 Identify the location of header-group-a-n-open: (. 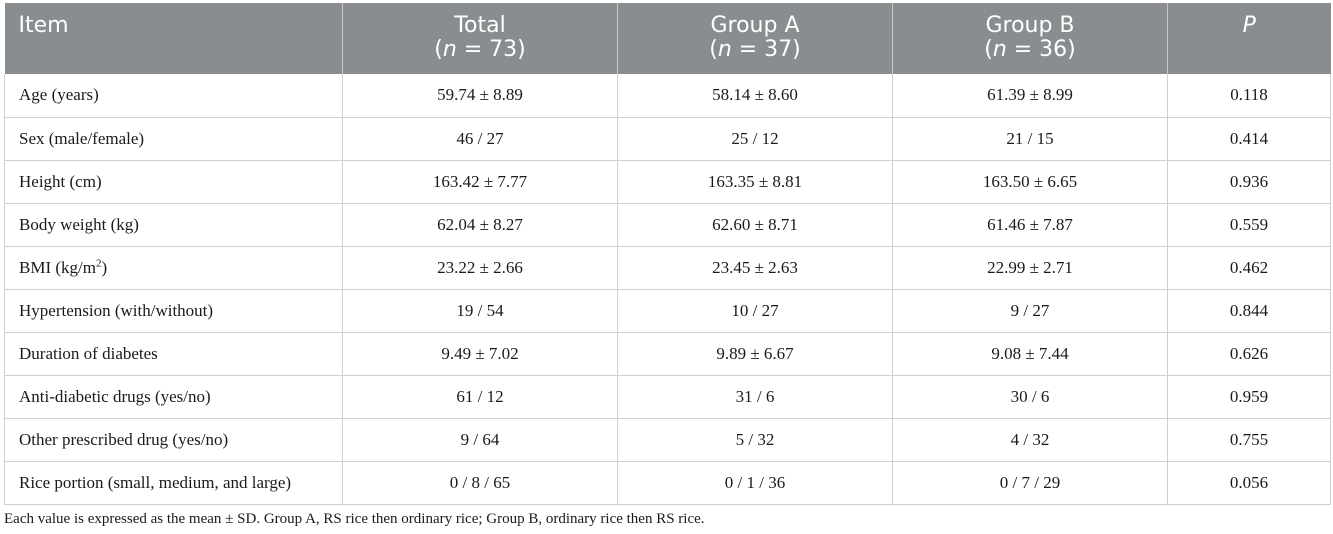
(713, 49).